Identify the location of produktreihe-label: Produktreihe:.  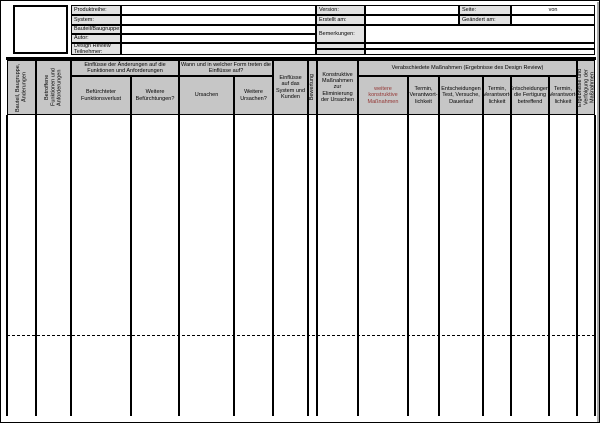
(96, 10).